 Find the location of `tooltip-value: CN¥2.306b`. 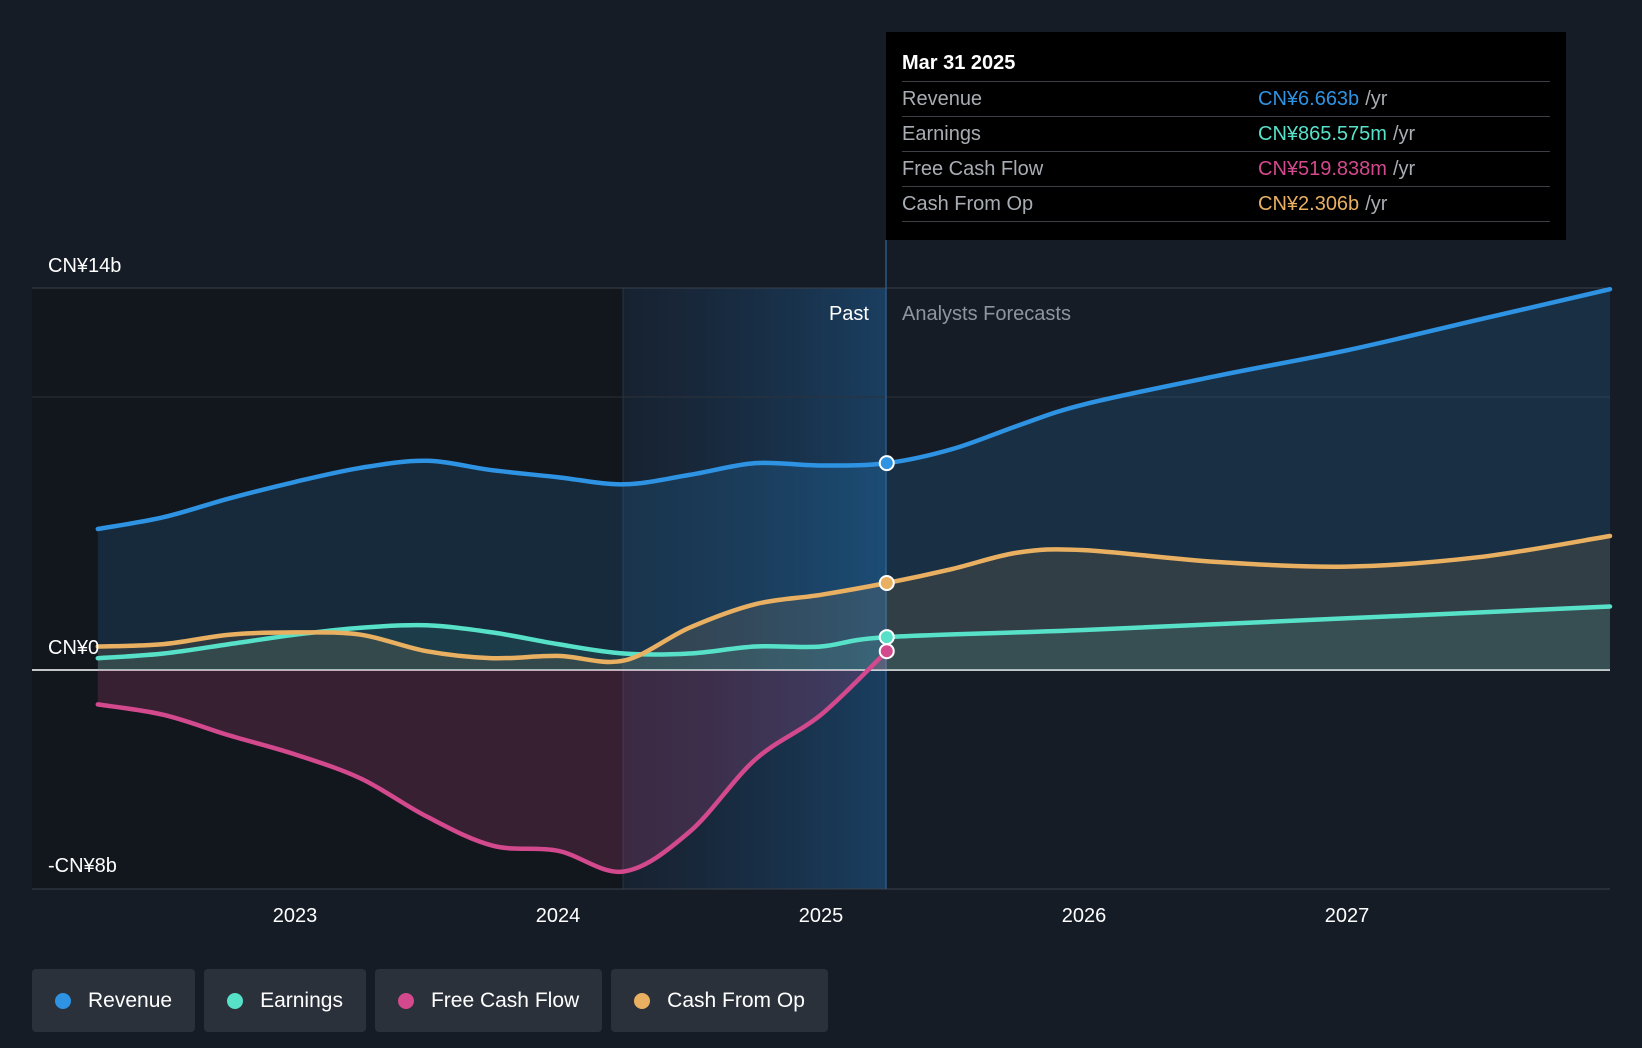

tooltip-value: CN¥2.306b is located at coordinates (1309, 203).